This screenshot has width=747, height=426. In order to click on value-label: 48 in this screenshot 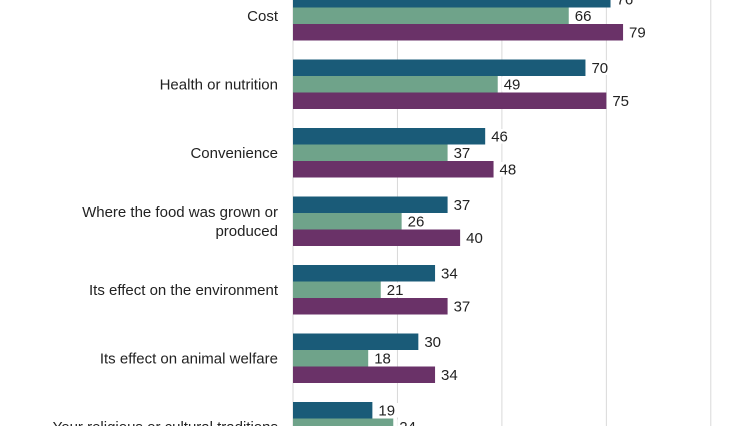, I will do `click(508, 169)`.